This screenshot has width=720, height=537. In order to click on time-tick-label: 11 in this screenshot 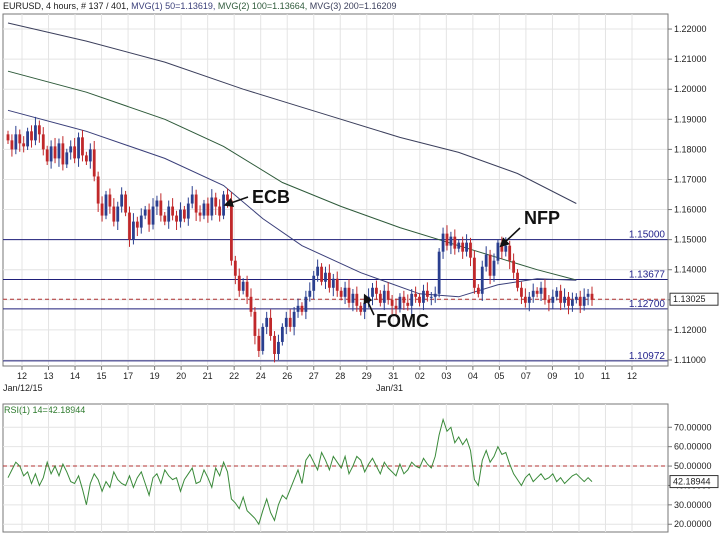, I will do `click(605, 376)`.